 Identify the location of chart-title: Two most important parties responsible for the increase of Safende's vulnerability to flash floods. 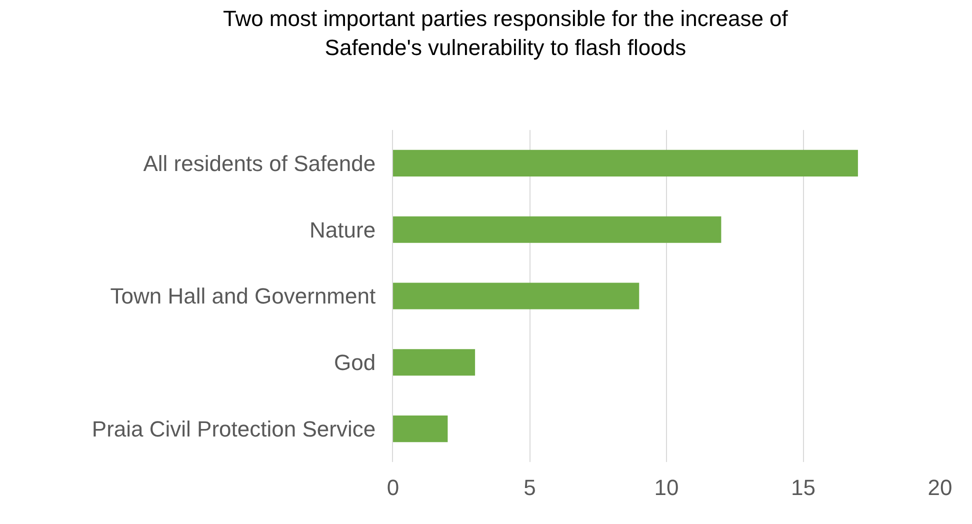
(505, 33).